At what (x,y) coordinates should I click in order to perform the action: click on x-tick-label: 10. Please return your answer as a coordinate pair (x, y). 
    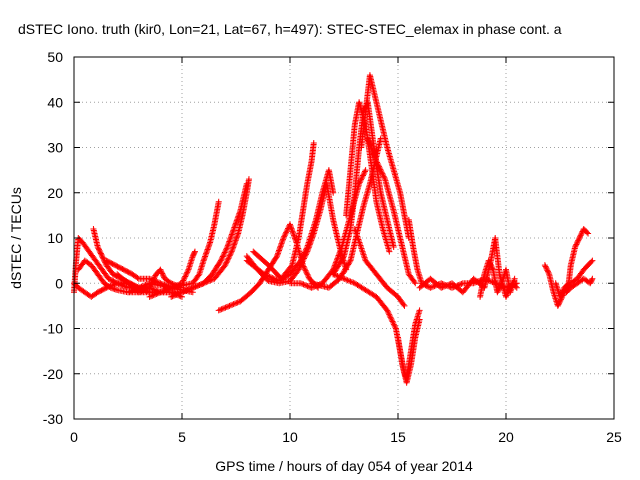
    Looking at the image, I should click on (290, 437).